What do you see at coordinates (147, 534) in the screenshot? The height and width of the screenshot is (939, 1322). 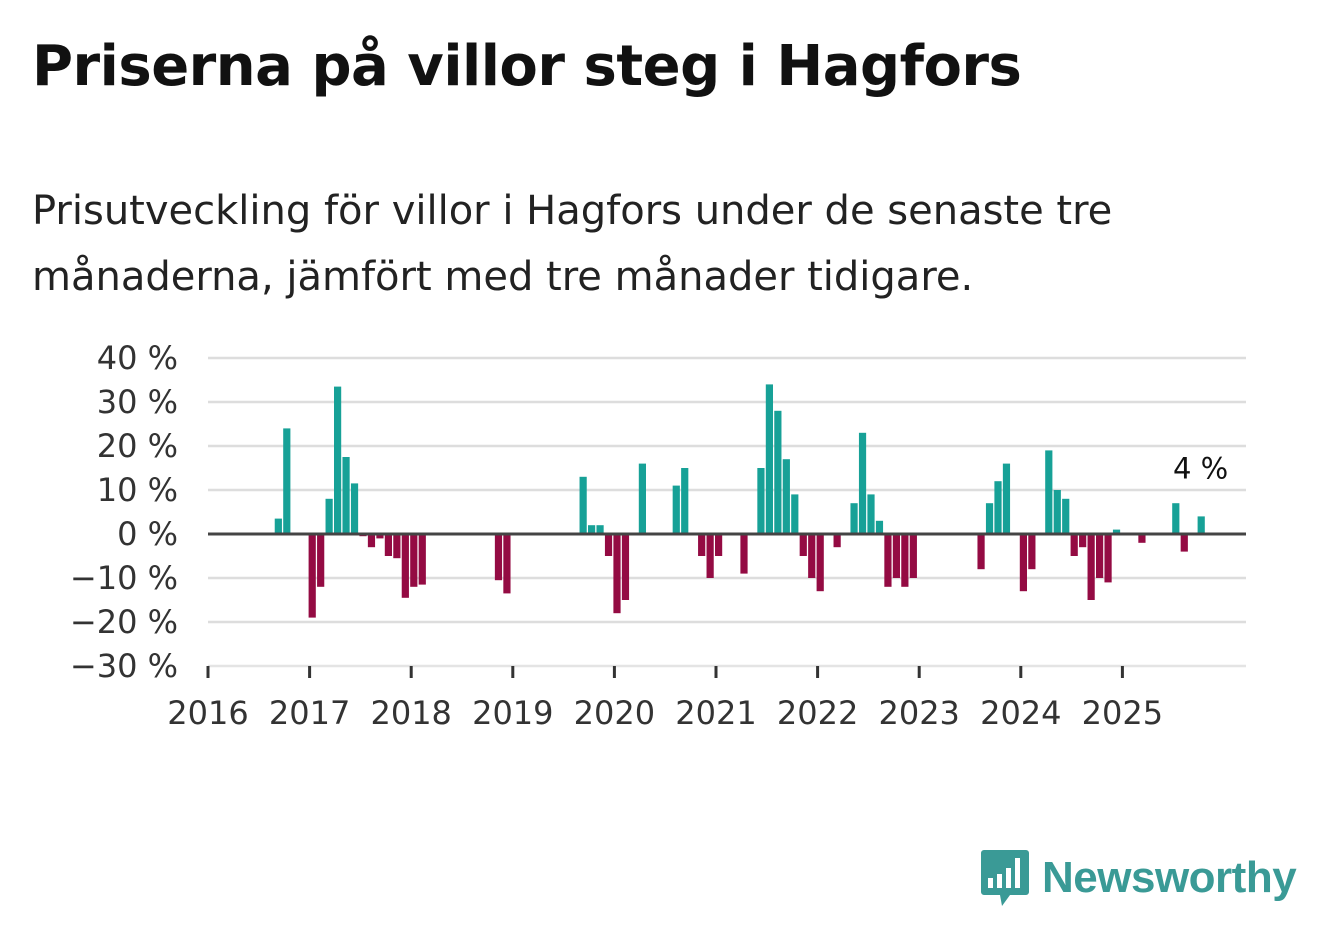 I see `y-tick-label: 0 %` at bounding box center [147, 534].